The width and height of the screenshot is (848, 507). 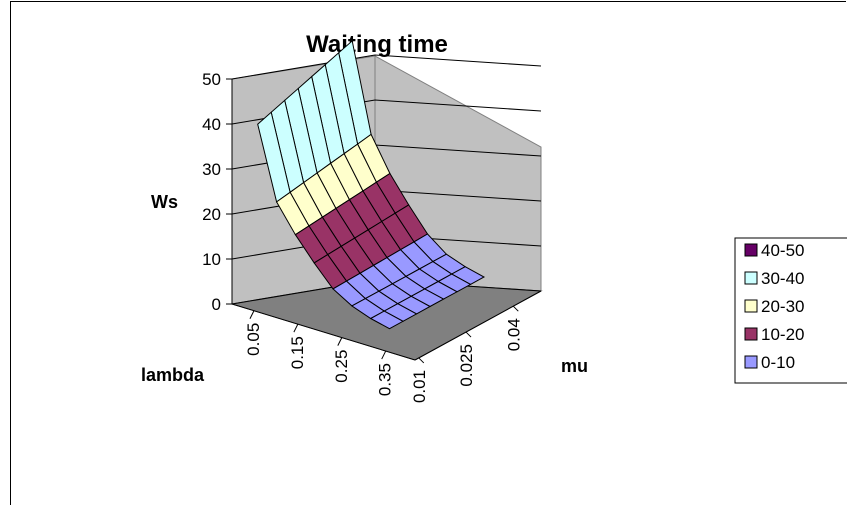 What do you see at coordinates (377, 44) in the screenshot?
I see `chart-title: Waiting time` at bounding box center [377, 44].